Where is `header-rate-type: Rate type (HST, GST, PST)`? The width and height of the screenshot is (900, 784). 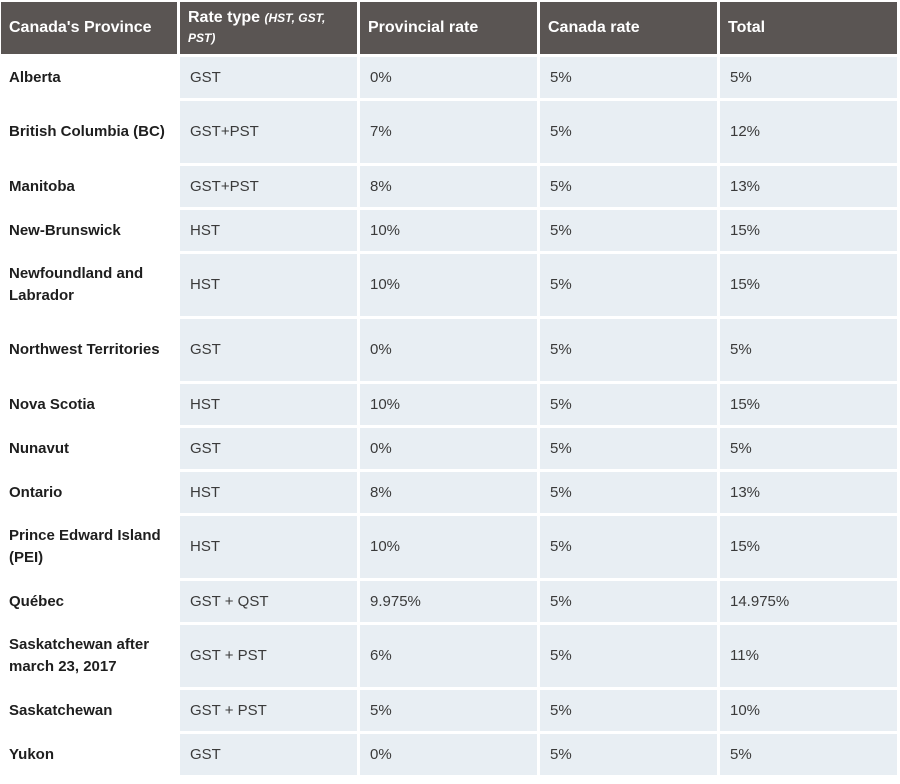 header-rate-type: Rate type (HST, GST, PST) is located at coordinates (268, 28).